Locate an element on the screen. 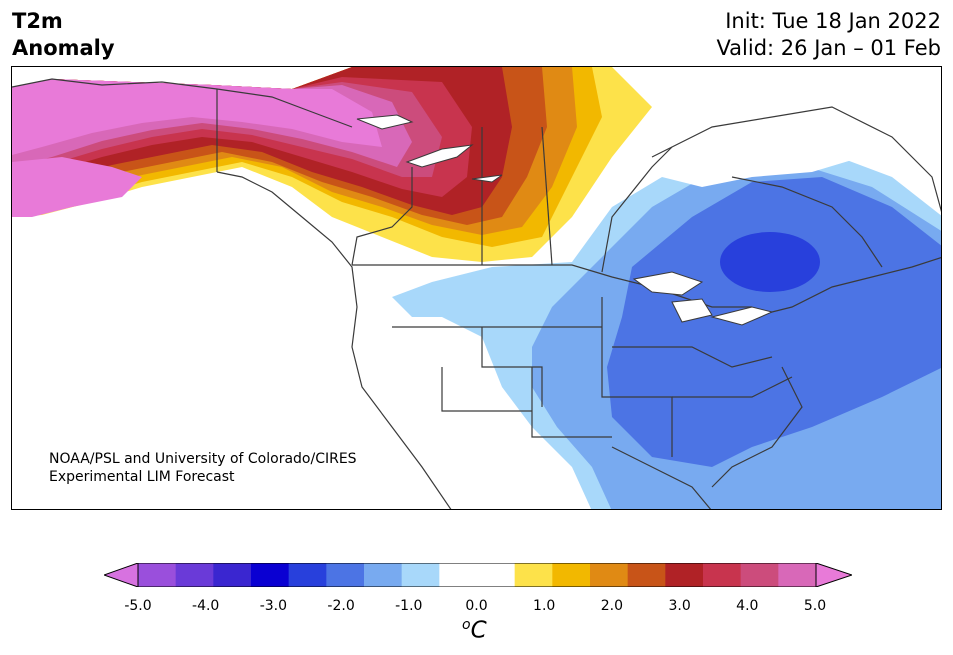 Image resolution: width=953 pixels, height=655 pixels. colorbar-tick-label: 5.0 is located at coordinates (815, 606).